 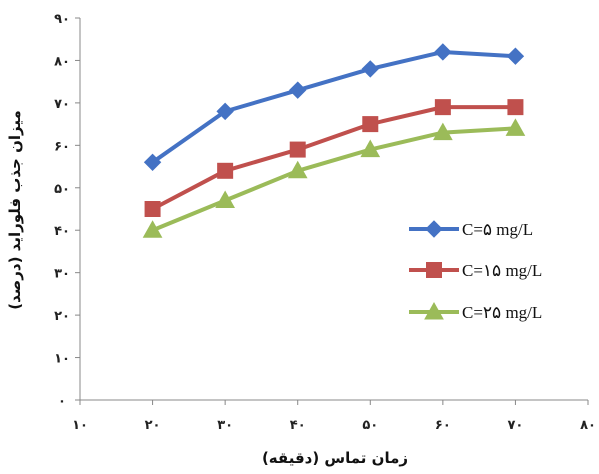 I want to click on x-tick-label: ۲۰, so click(x=153, y=425).